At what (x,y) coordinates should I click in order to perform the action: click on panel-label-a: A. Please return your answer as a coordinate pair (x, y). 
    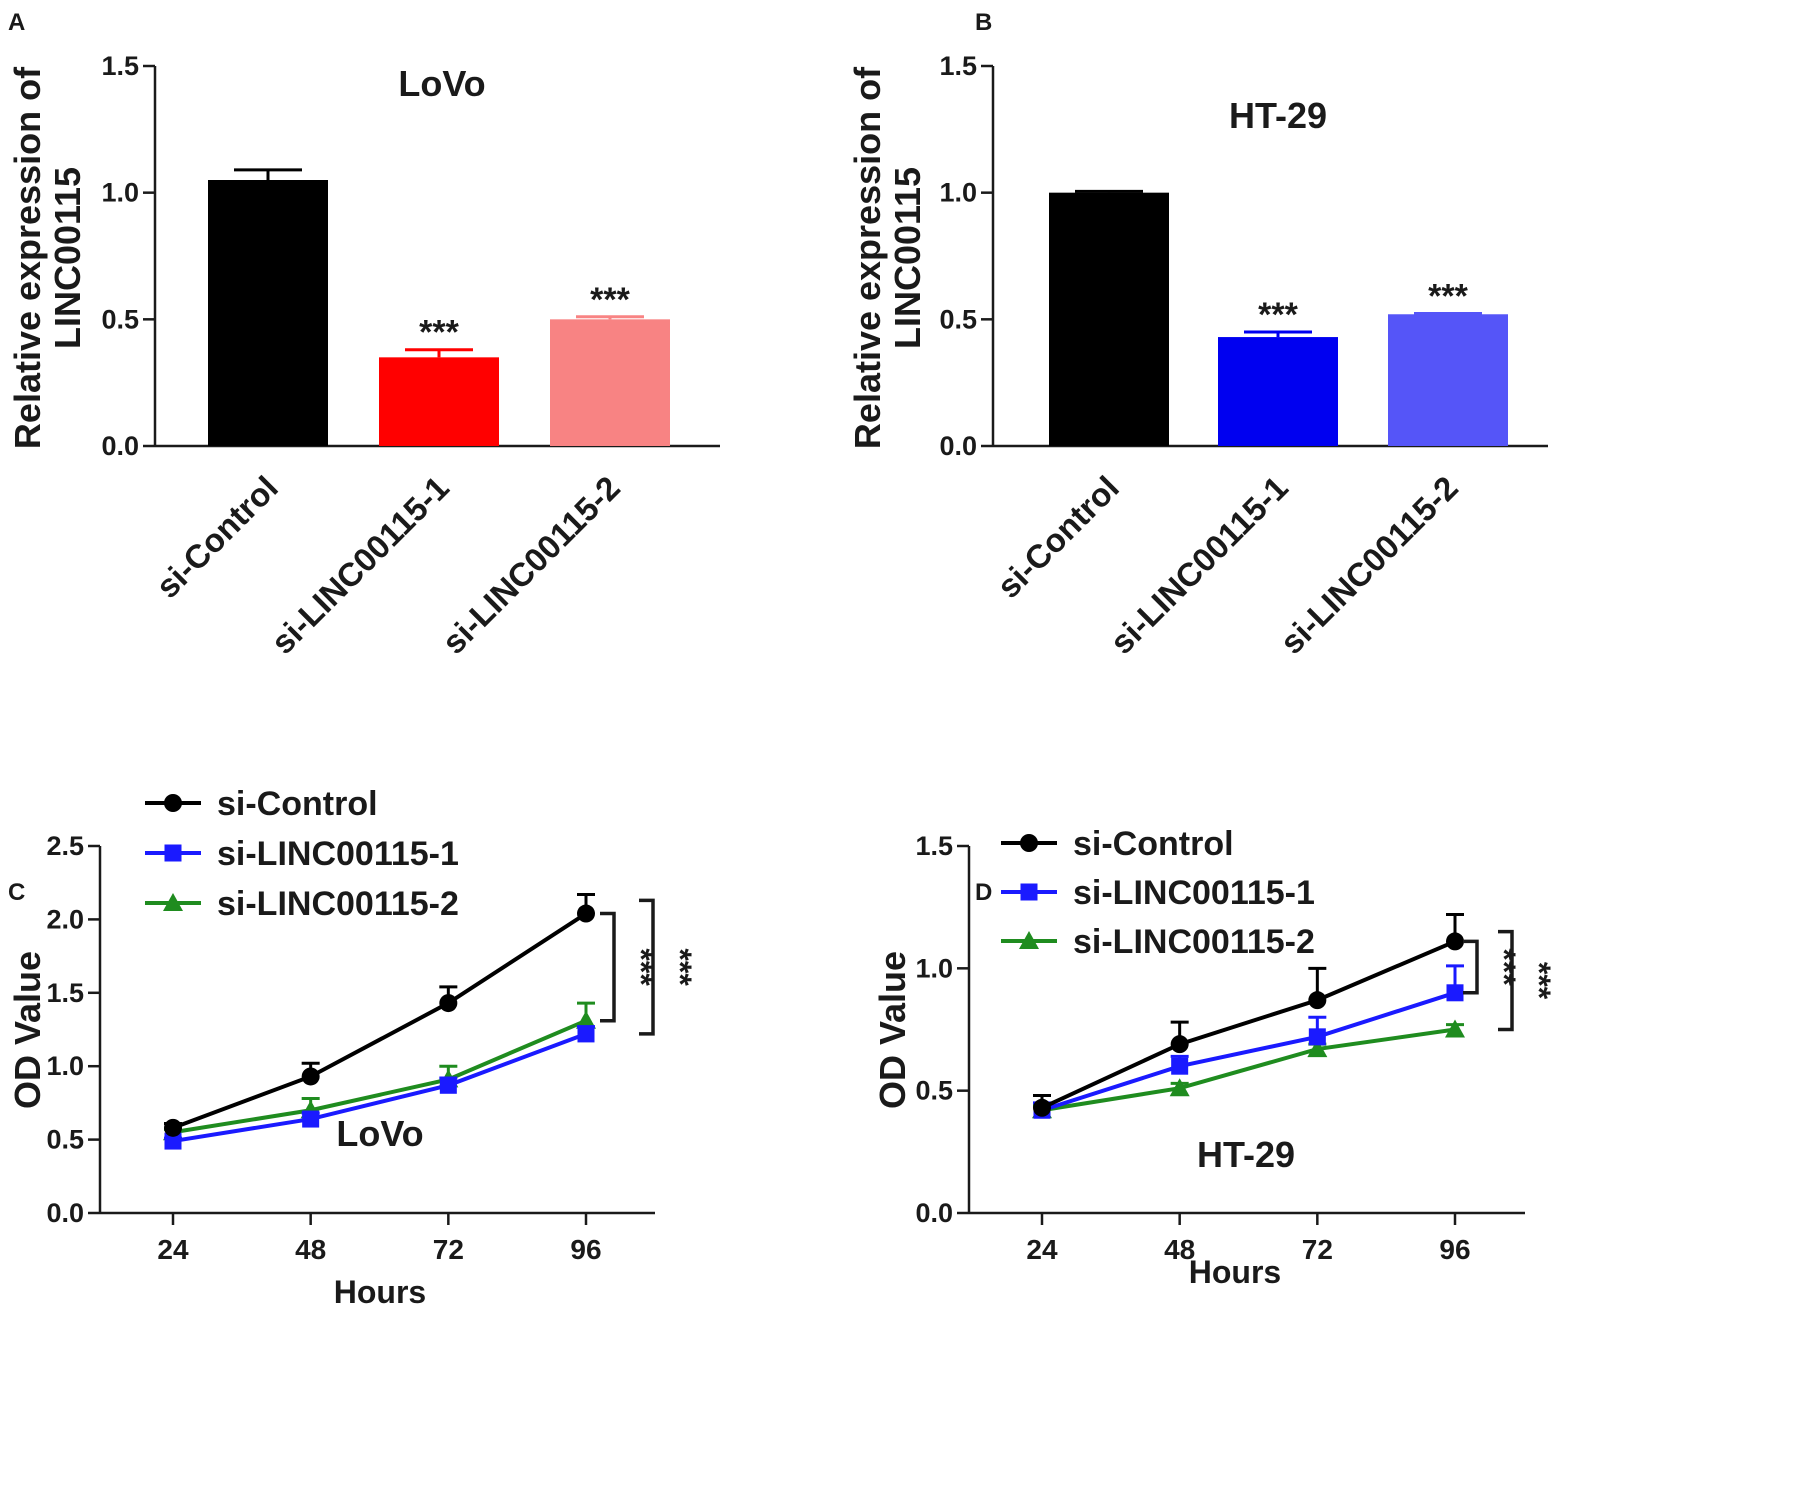
    Looking at the image, I should click on (16, 22).